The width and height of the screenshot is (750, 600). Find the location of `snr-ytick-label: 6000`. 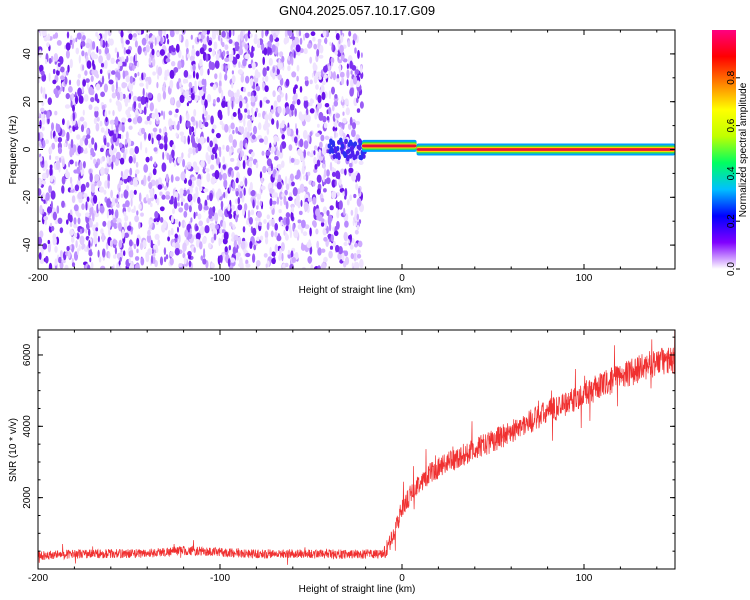

snr-ytick-label: 6000 is located at coordinates (27, 354).